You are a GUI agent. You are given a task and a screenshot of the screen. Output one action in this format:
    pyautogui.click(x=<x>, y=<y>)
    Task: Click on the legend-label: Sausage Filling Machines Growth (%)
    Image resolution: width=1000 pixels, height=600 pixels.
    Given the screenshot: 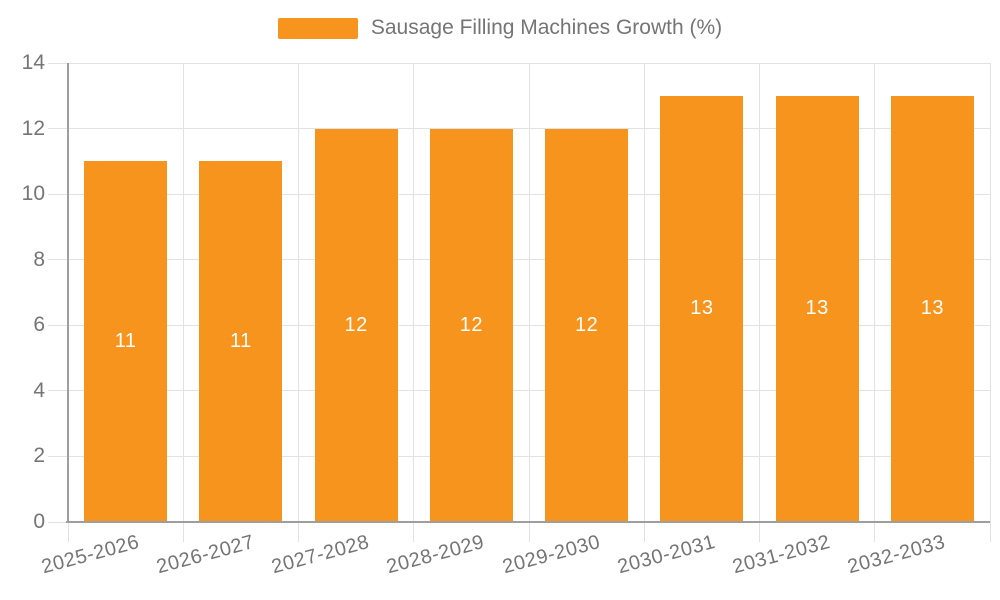 What is the action you would take?
    pyautogui.click(x=546, y=27)
    